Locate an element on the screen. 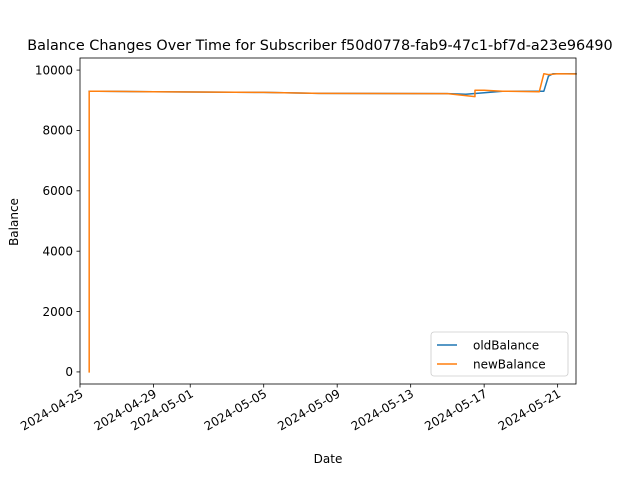 This screenshot has width=640, height=480. y-axis-label: Balance is located at coordinates (14, 222).